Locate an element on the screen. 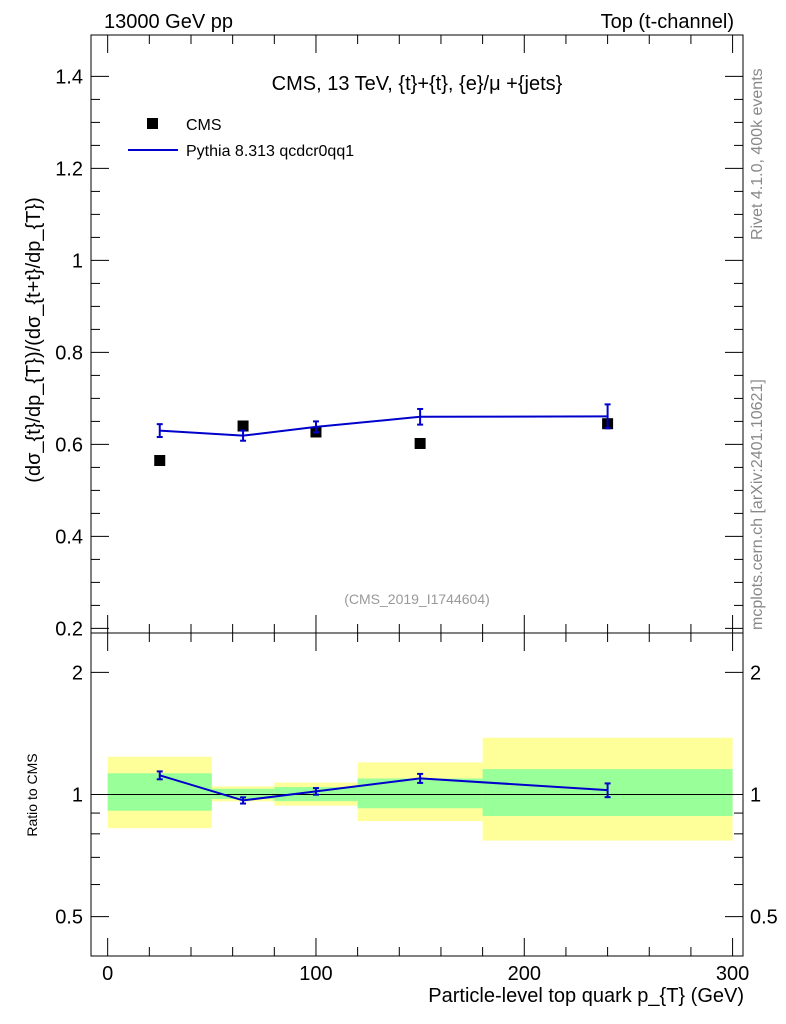 This screenshot has height=1024, width=786. mcplots-label: mcplots.cern.ch [arXiv:2401.10621] is located at coordinates (757, 504).